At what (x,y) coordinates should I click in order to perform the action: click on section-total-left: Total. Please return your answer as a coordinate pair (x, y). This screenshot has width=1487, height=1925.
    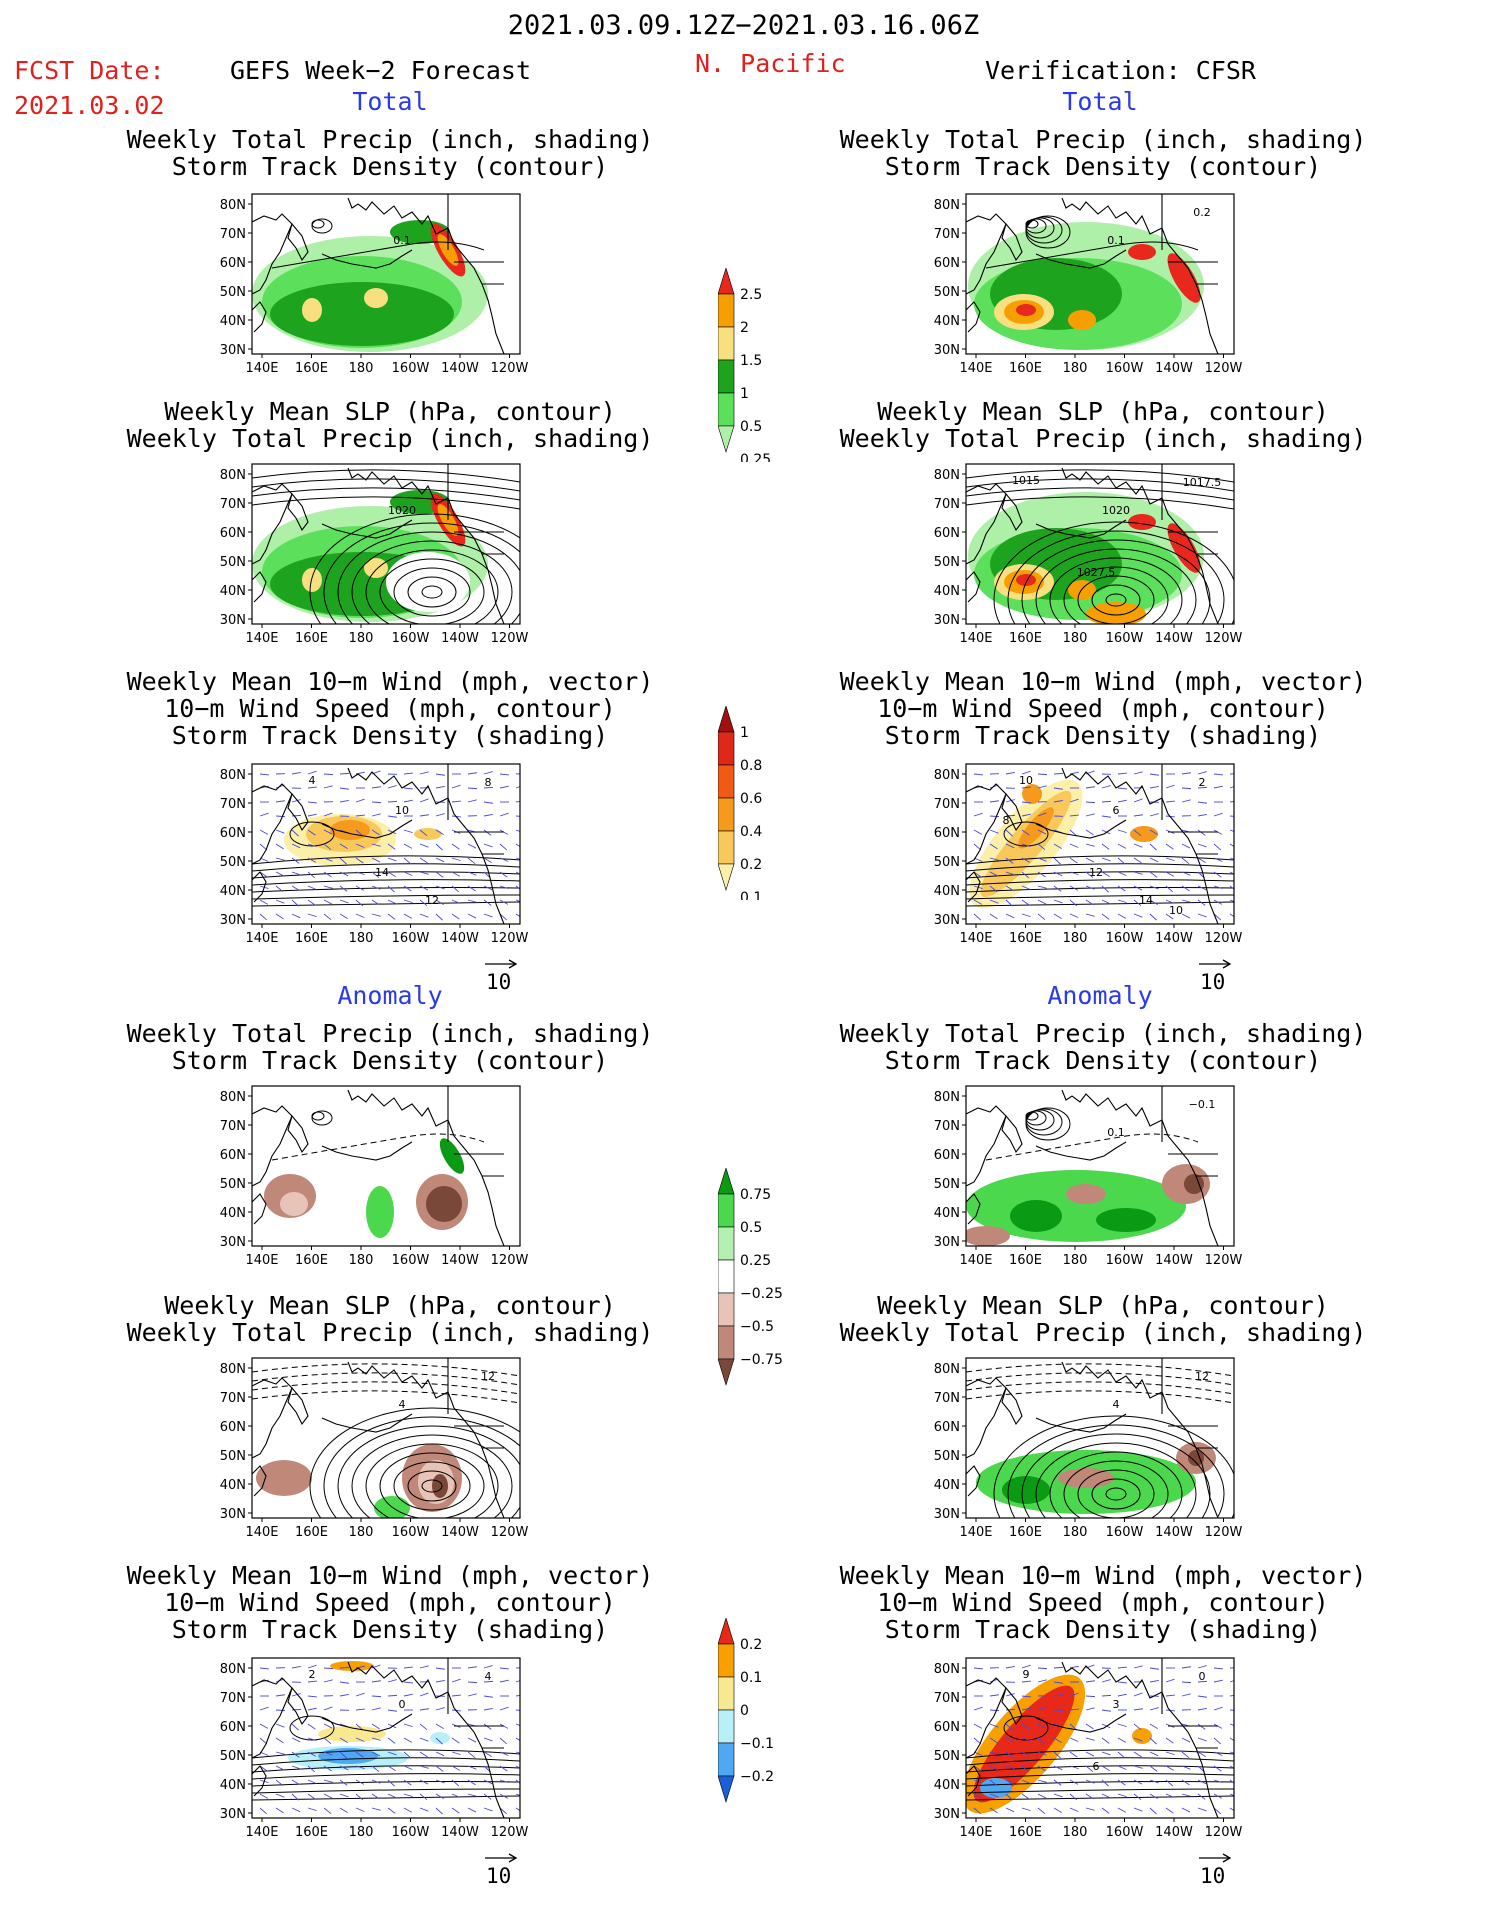
    Looking at the image, I should click on (390, 101).